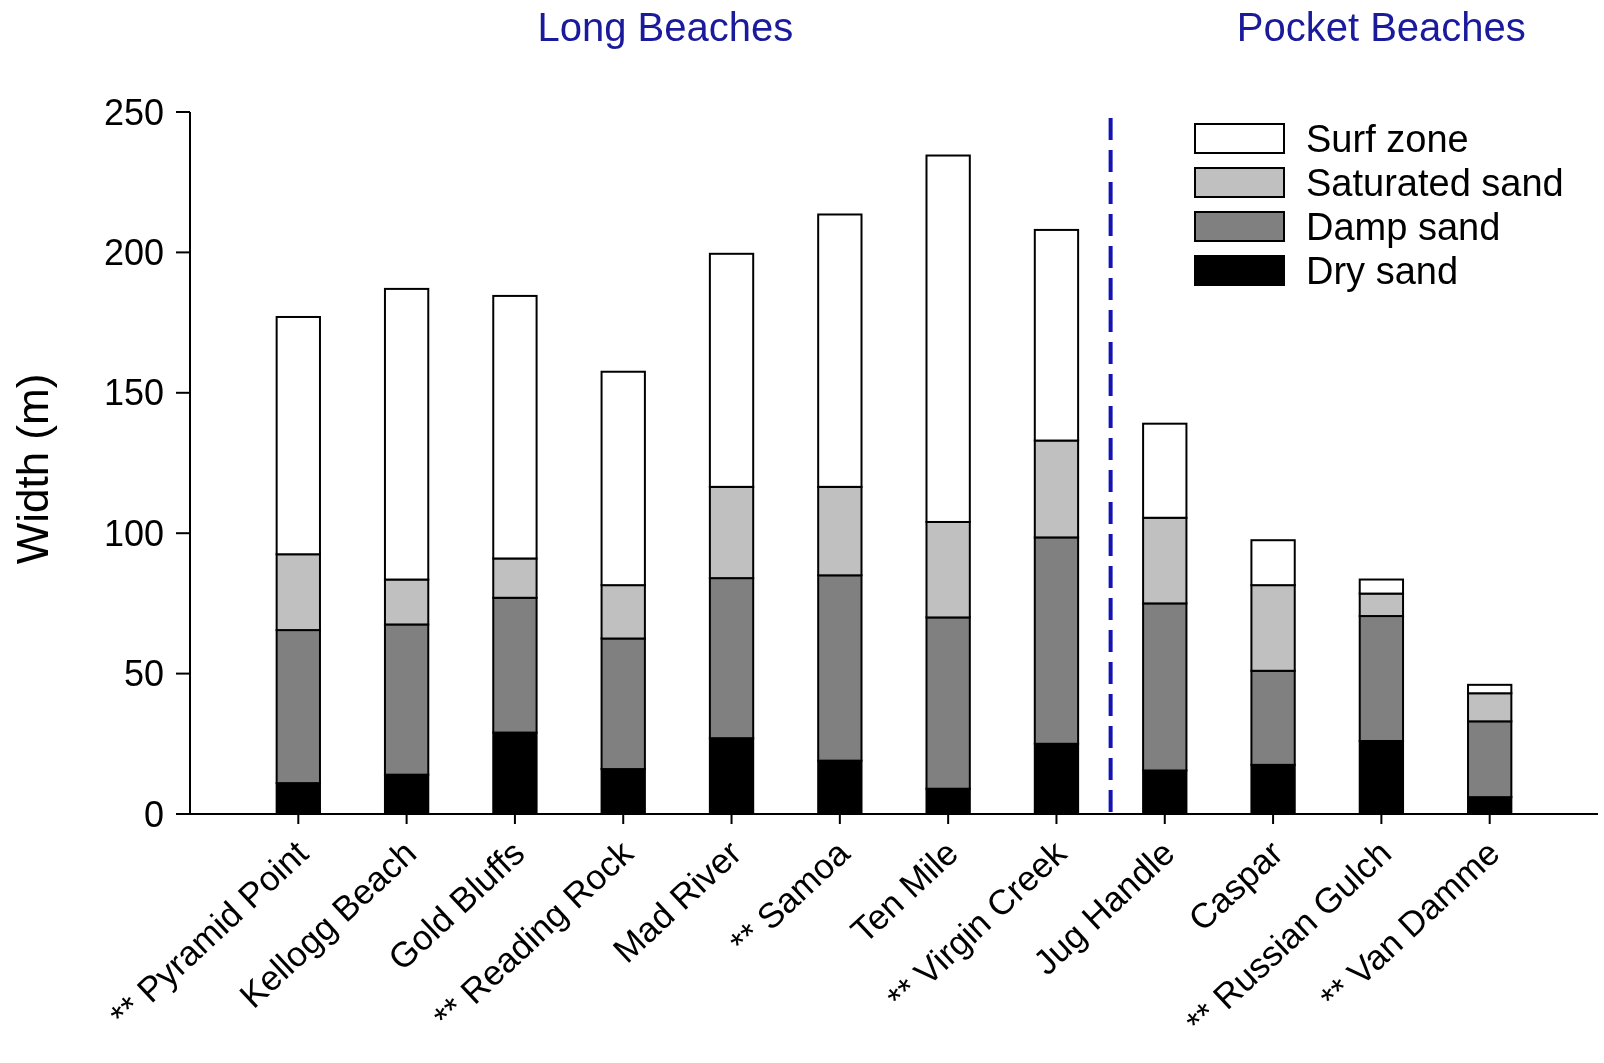 The width and height of the screenshot is (1604, 1063). What do you see at coordinates (143, 674) in the screenshot?
I see `y-tick-label: 50` at bounding box center [143, 674].